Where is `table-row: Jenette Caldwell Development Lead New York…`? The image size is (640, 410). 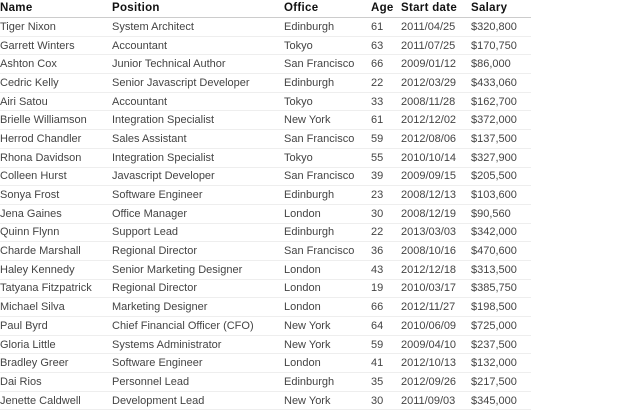
table-row: Jenette Caldwell Development Lead New York… is located at coordinates (265, 400).